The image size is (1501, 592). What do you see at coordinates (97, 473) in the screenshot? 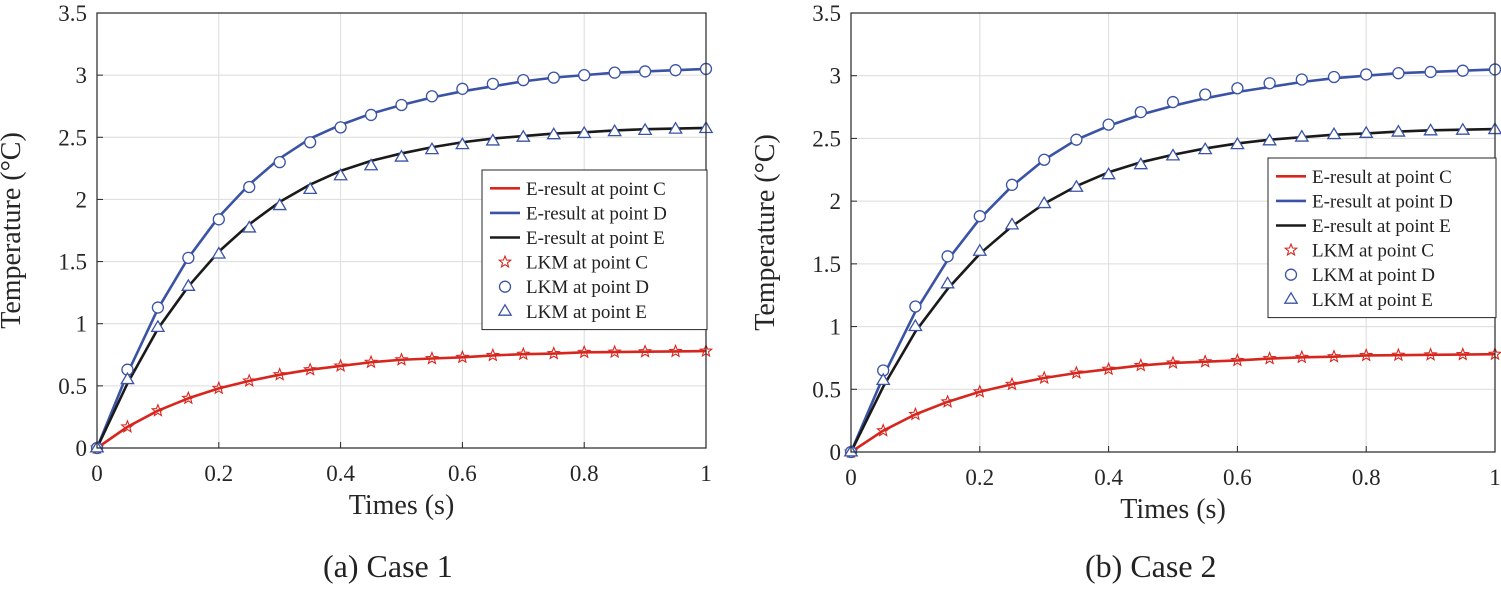
I see `x-tick-label: 0` at bounding box center [97, 473].